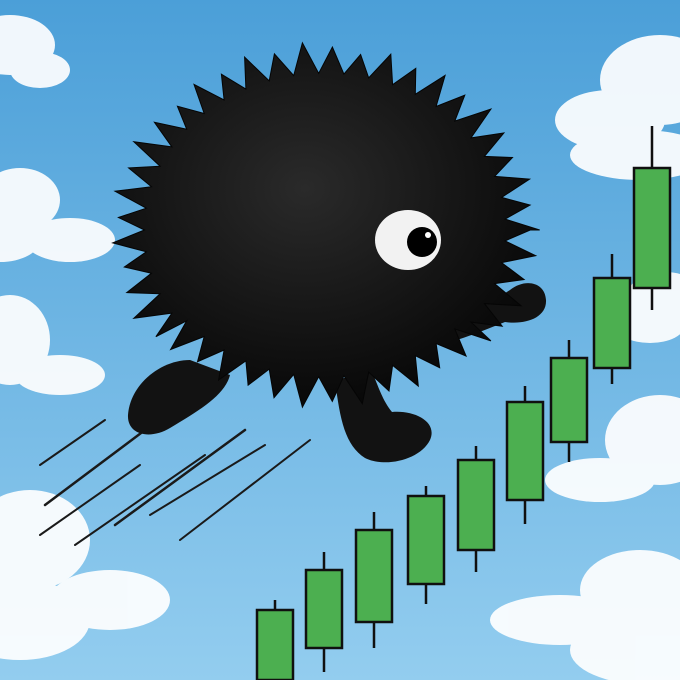  I want to click on motion-lines, so click(175, 479).